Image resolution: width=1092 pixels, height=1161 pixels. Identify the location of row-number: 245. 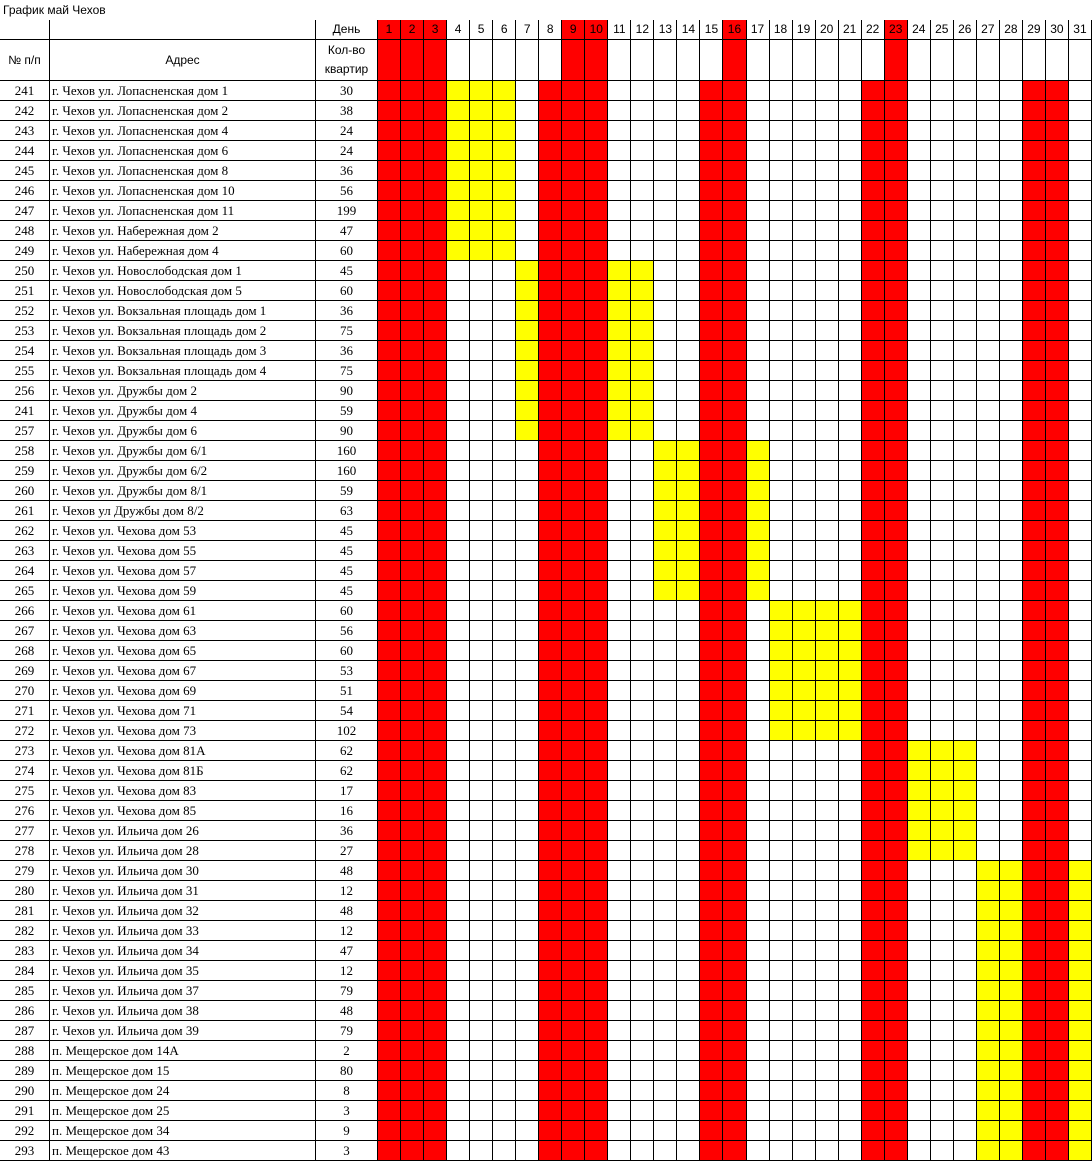
(25, 171).